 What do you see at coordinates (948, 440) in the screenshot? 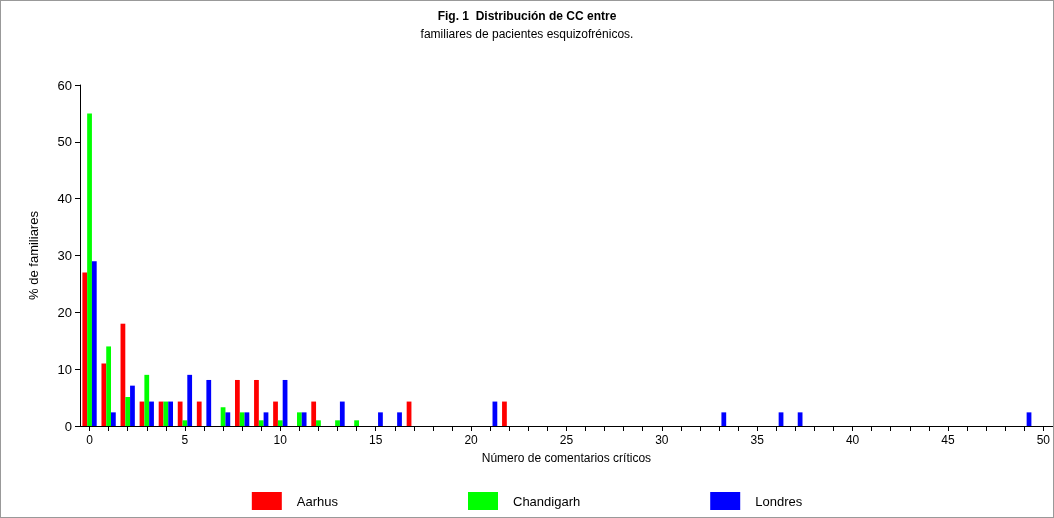
I see `x-tick-label: 45` at bounding box center [948, 440].